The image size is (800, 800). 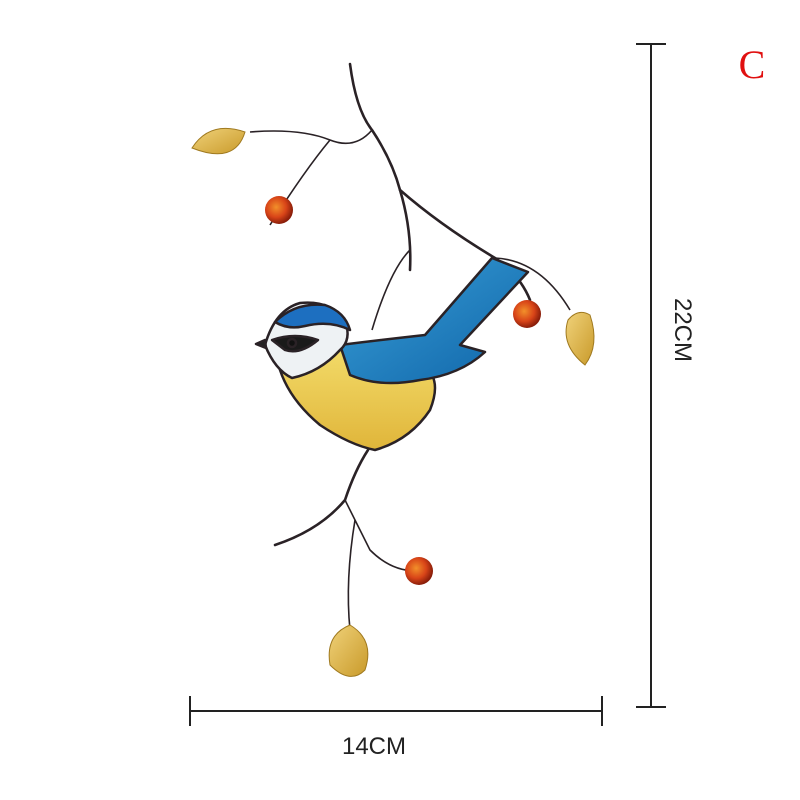 What do you see at coordinates (651, 375) in the screenshot?
I see `height-dimension` at bounding box center [651, 375].